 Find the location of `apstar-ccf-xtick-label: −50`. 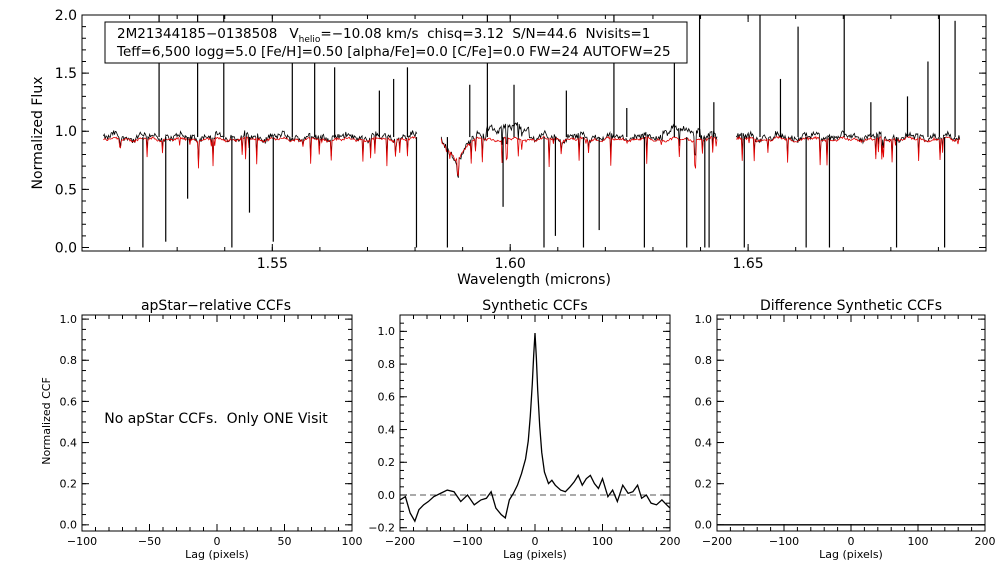

apstar-ccf-xtick-label: −50 is located at coordinates (149, 541).